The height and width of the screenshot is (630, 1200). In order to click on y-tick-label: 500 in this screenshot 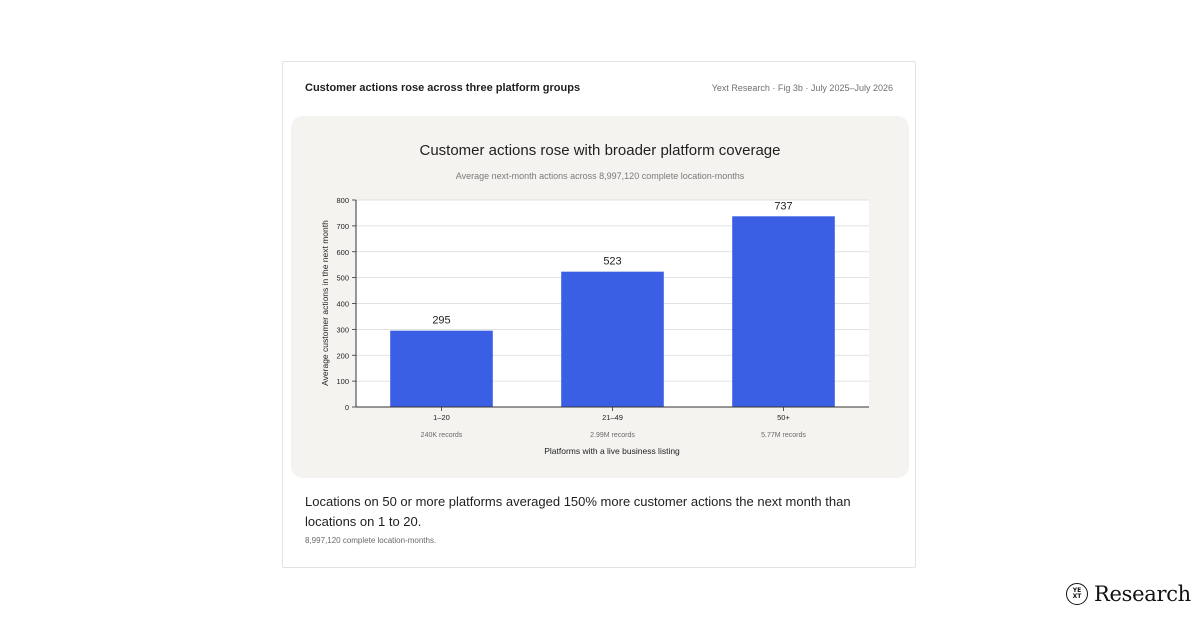, I will do `click(342, 278)`.